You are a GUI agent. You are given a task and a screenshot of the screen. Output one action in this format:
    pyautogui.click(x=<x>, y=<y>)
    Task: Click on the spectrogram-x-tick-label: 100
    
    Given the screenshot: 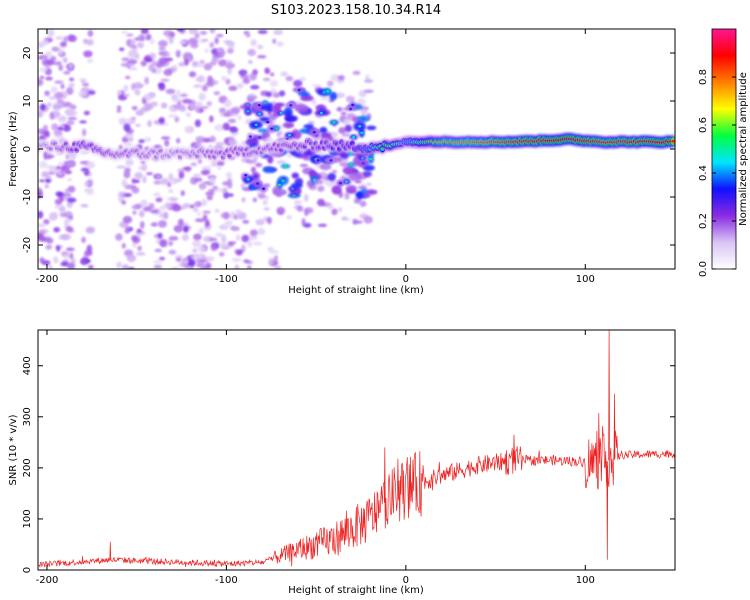 What is the action you would take?
    pyautogui.click(x=585, y=279)
    